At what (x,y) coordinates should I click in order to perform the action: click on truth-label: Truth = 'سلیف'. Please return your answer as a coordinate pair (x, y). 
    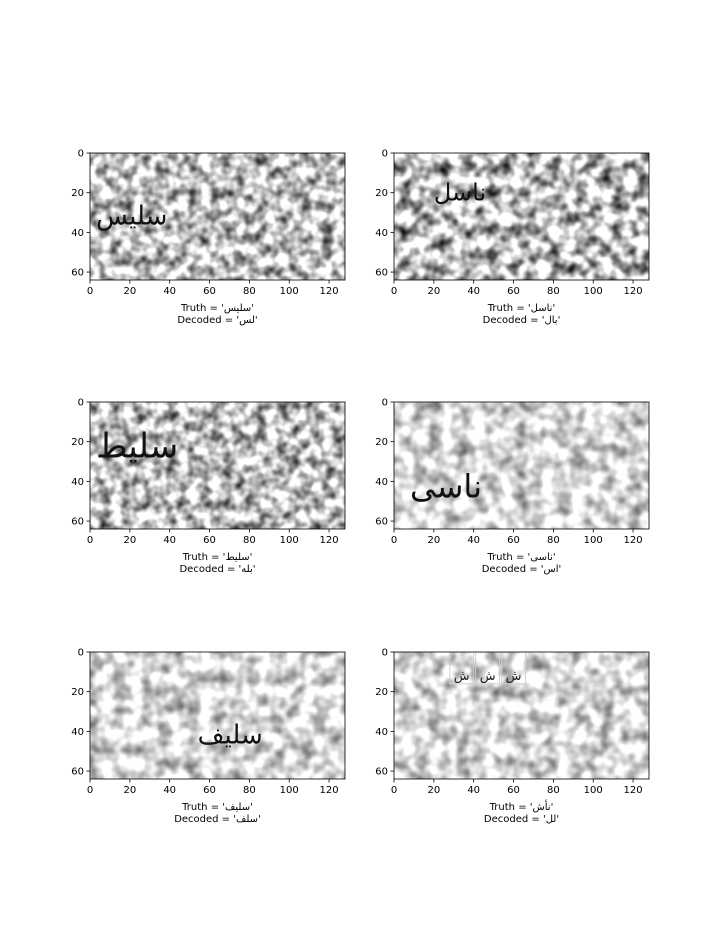
    Looking at the image, I should click on (217, 807).